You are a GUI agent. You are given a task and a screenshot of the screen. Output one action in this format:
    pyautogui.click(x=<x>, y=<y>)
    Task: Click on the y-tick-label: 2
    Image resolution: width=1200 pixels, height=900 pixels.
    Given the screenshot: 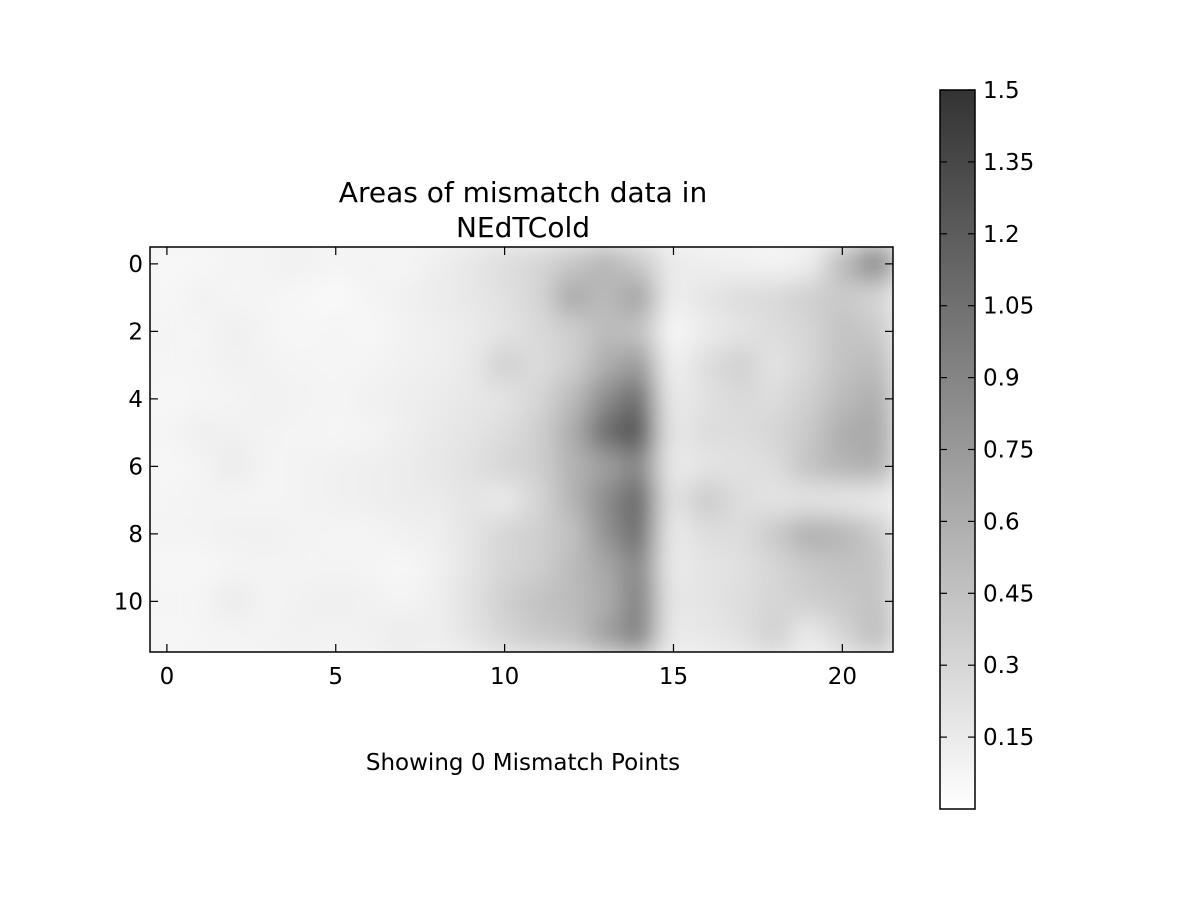 What is the action you would take?
    pyautogui.click(x=135, y=332)
    